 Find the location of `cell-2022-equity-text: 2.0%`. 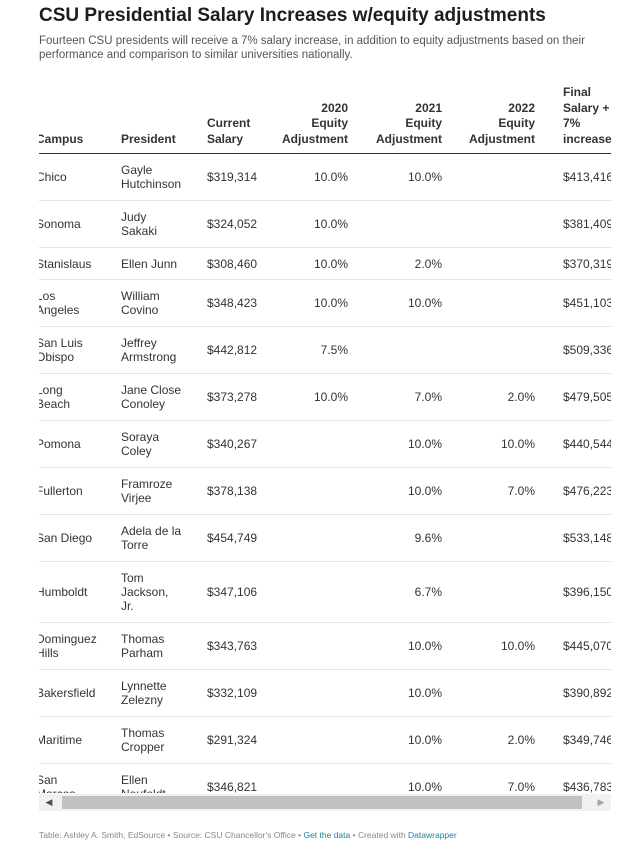

cell-2022-equity-text: 2.0% is located at coordinates (521, 397).